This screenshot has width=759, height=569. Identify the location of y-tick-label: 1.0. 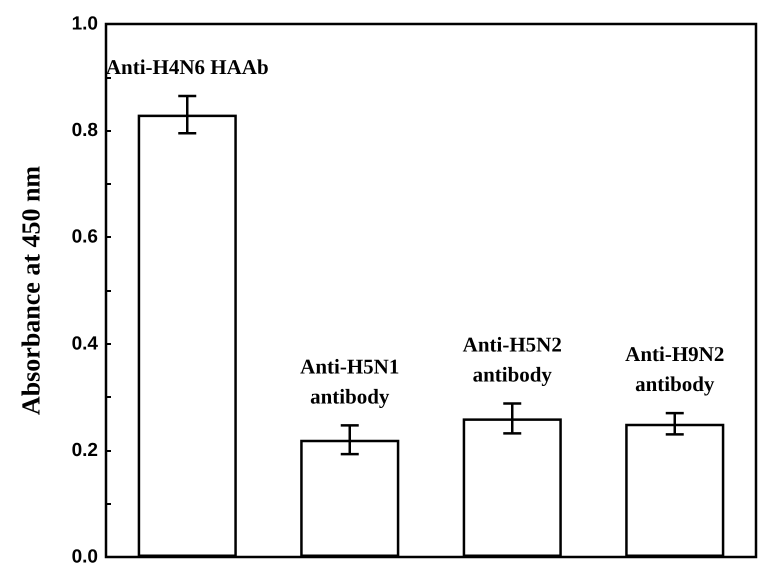
(85, 24).